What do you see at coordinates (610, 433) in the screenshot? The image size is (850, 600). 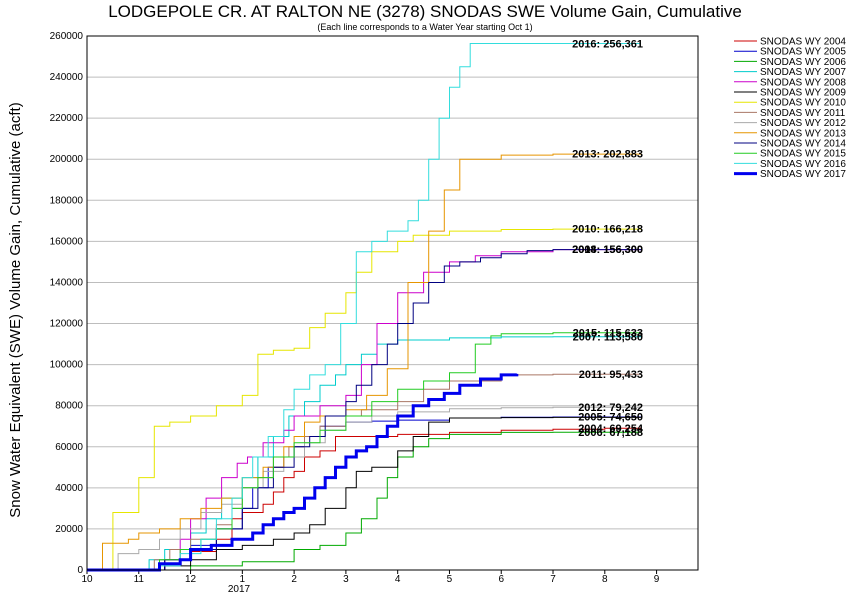 I see `series-end-label: 2006: 67,188` at bounding box center [610, 433].